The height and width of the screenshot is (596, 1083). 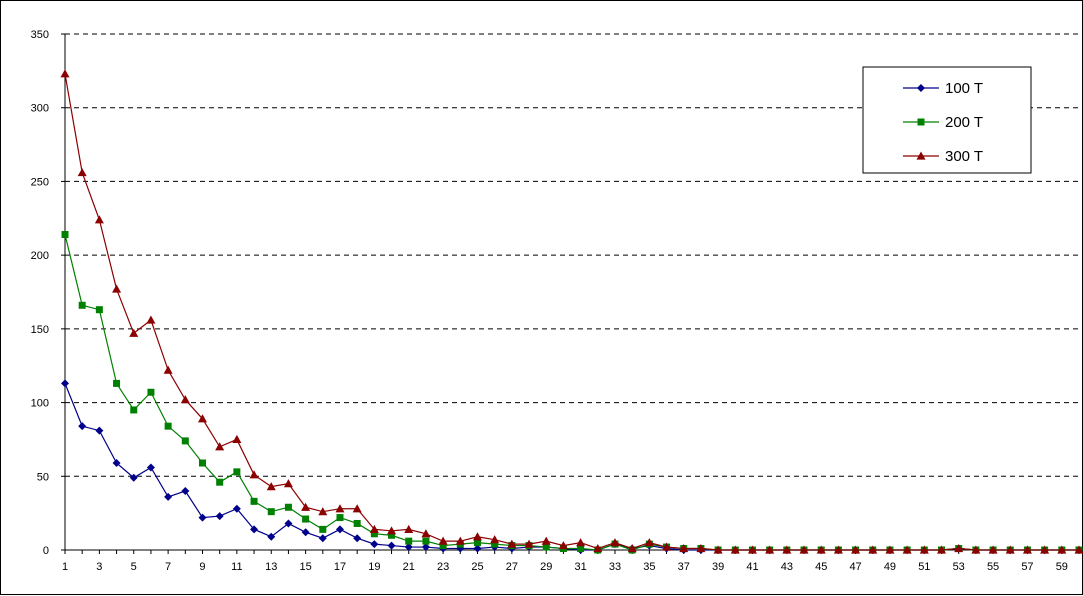 What do you see at coordinates (546, 567) in the screenshot?
I see `x-tick-label: 29` at bounding box center [546, 567].